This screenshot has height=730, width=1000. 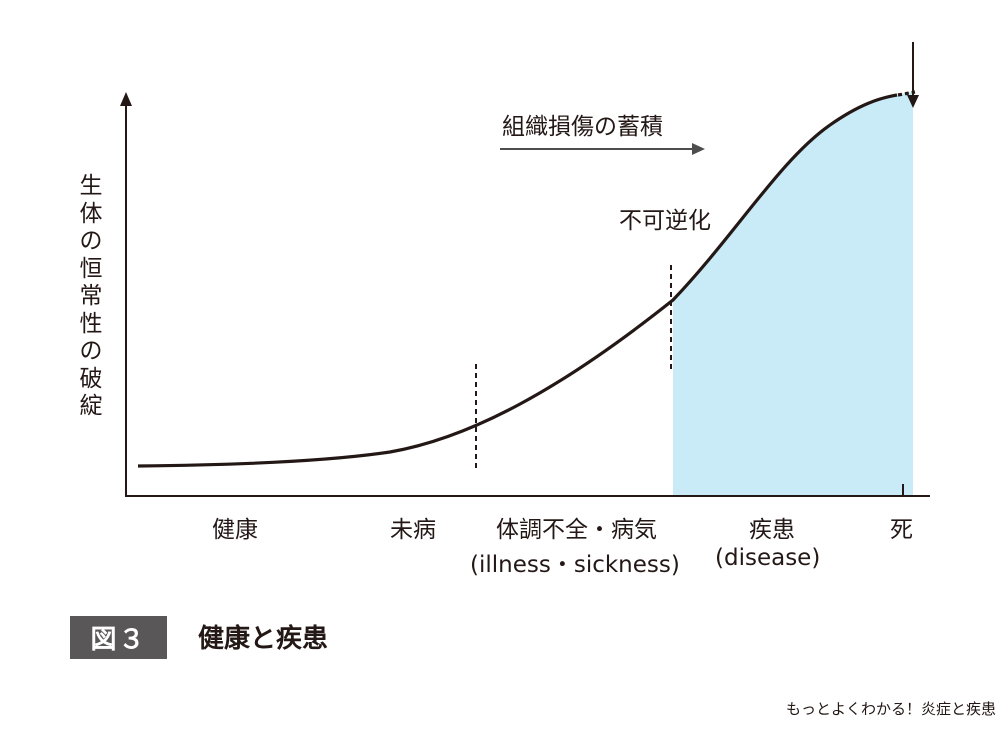 I want to click on figure-title: 健康と疾患, so click(x=263, y=639).